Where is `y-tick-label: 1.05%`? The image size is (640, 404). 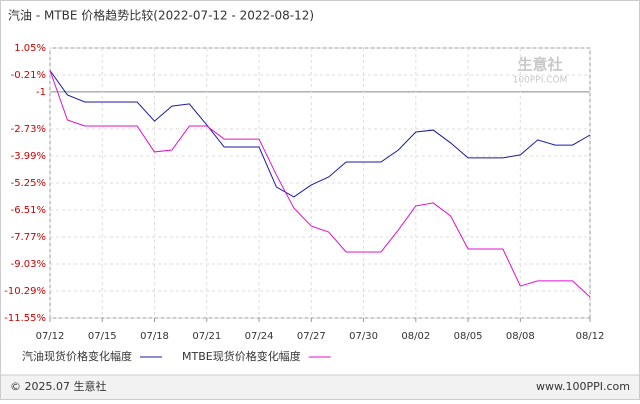 y-tick-label: 1.05% is located at coordinates (30, 48).